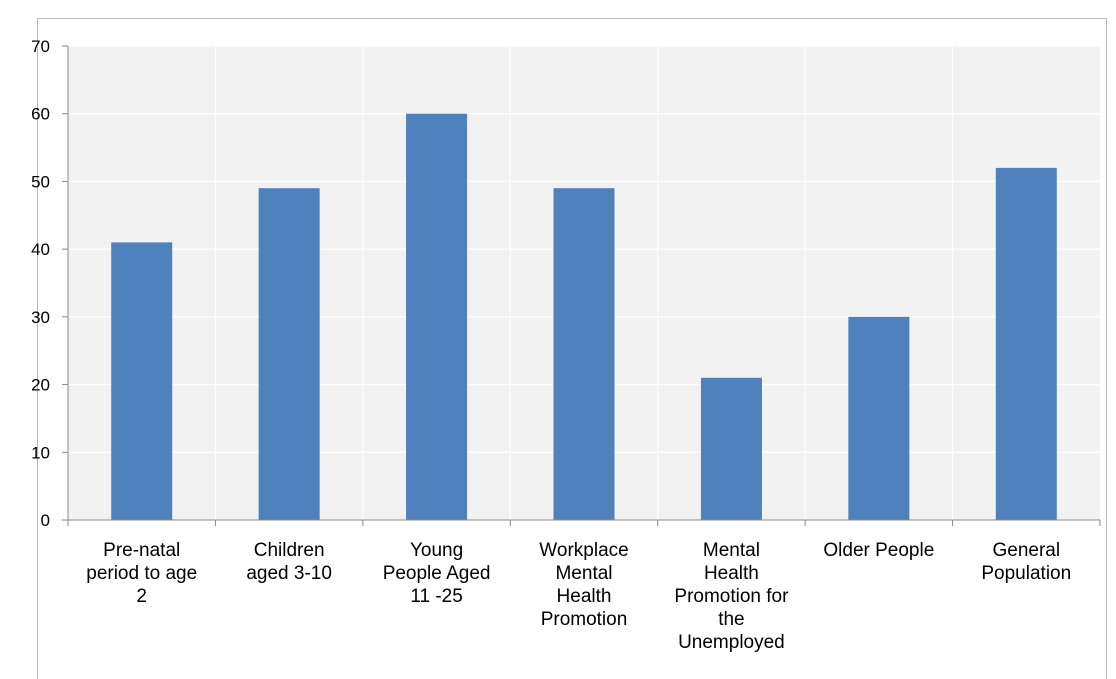  I want to click on y-tick-label: 0, so click(45, 520).